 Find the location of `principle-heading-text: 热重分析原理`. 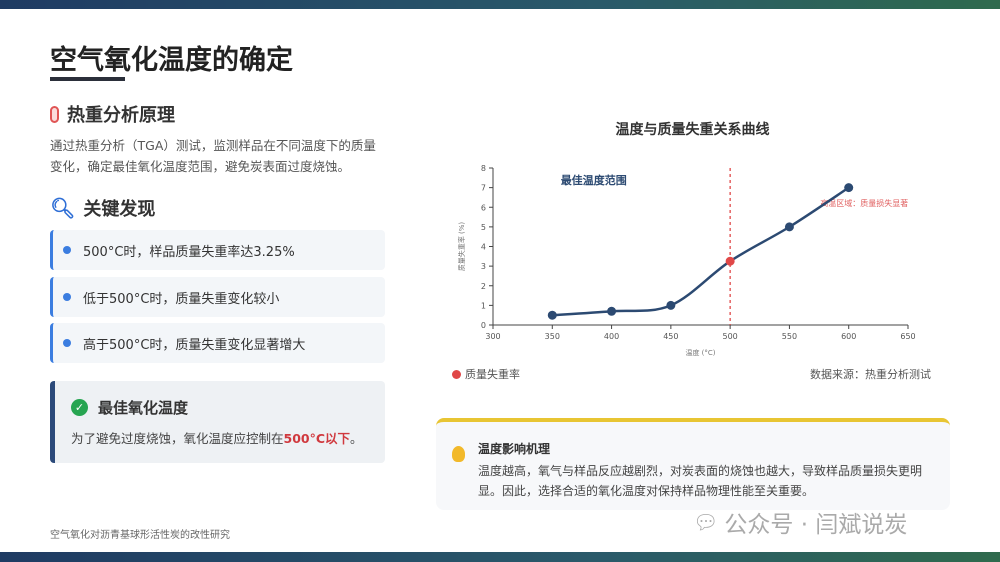

principle-heading-text: 热重分析原理 is located at coordinates (121, 115).